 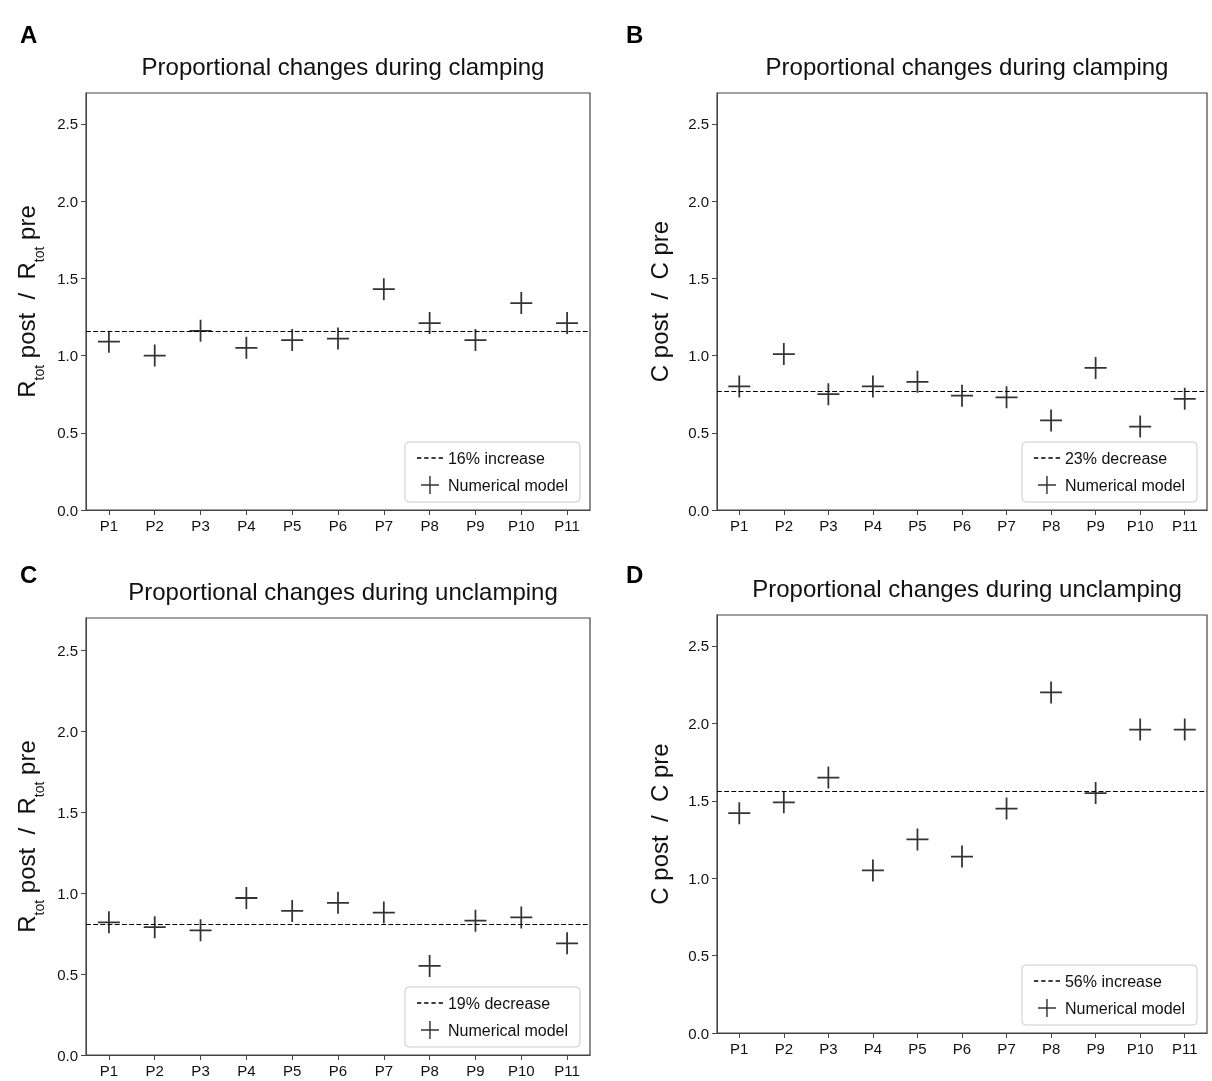 What do you see at coordinates (29, 34) in the screenshot?
I see `text: A` at bounding box center [29, 34].